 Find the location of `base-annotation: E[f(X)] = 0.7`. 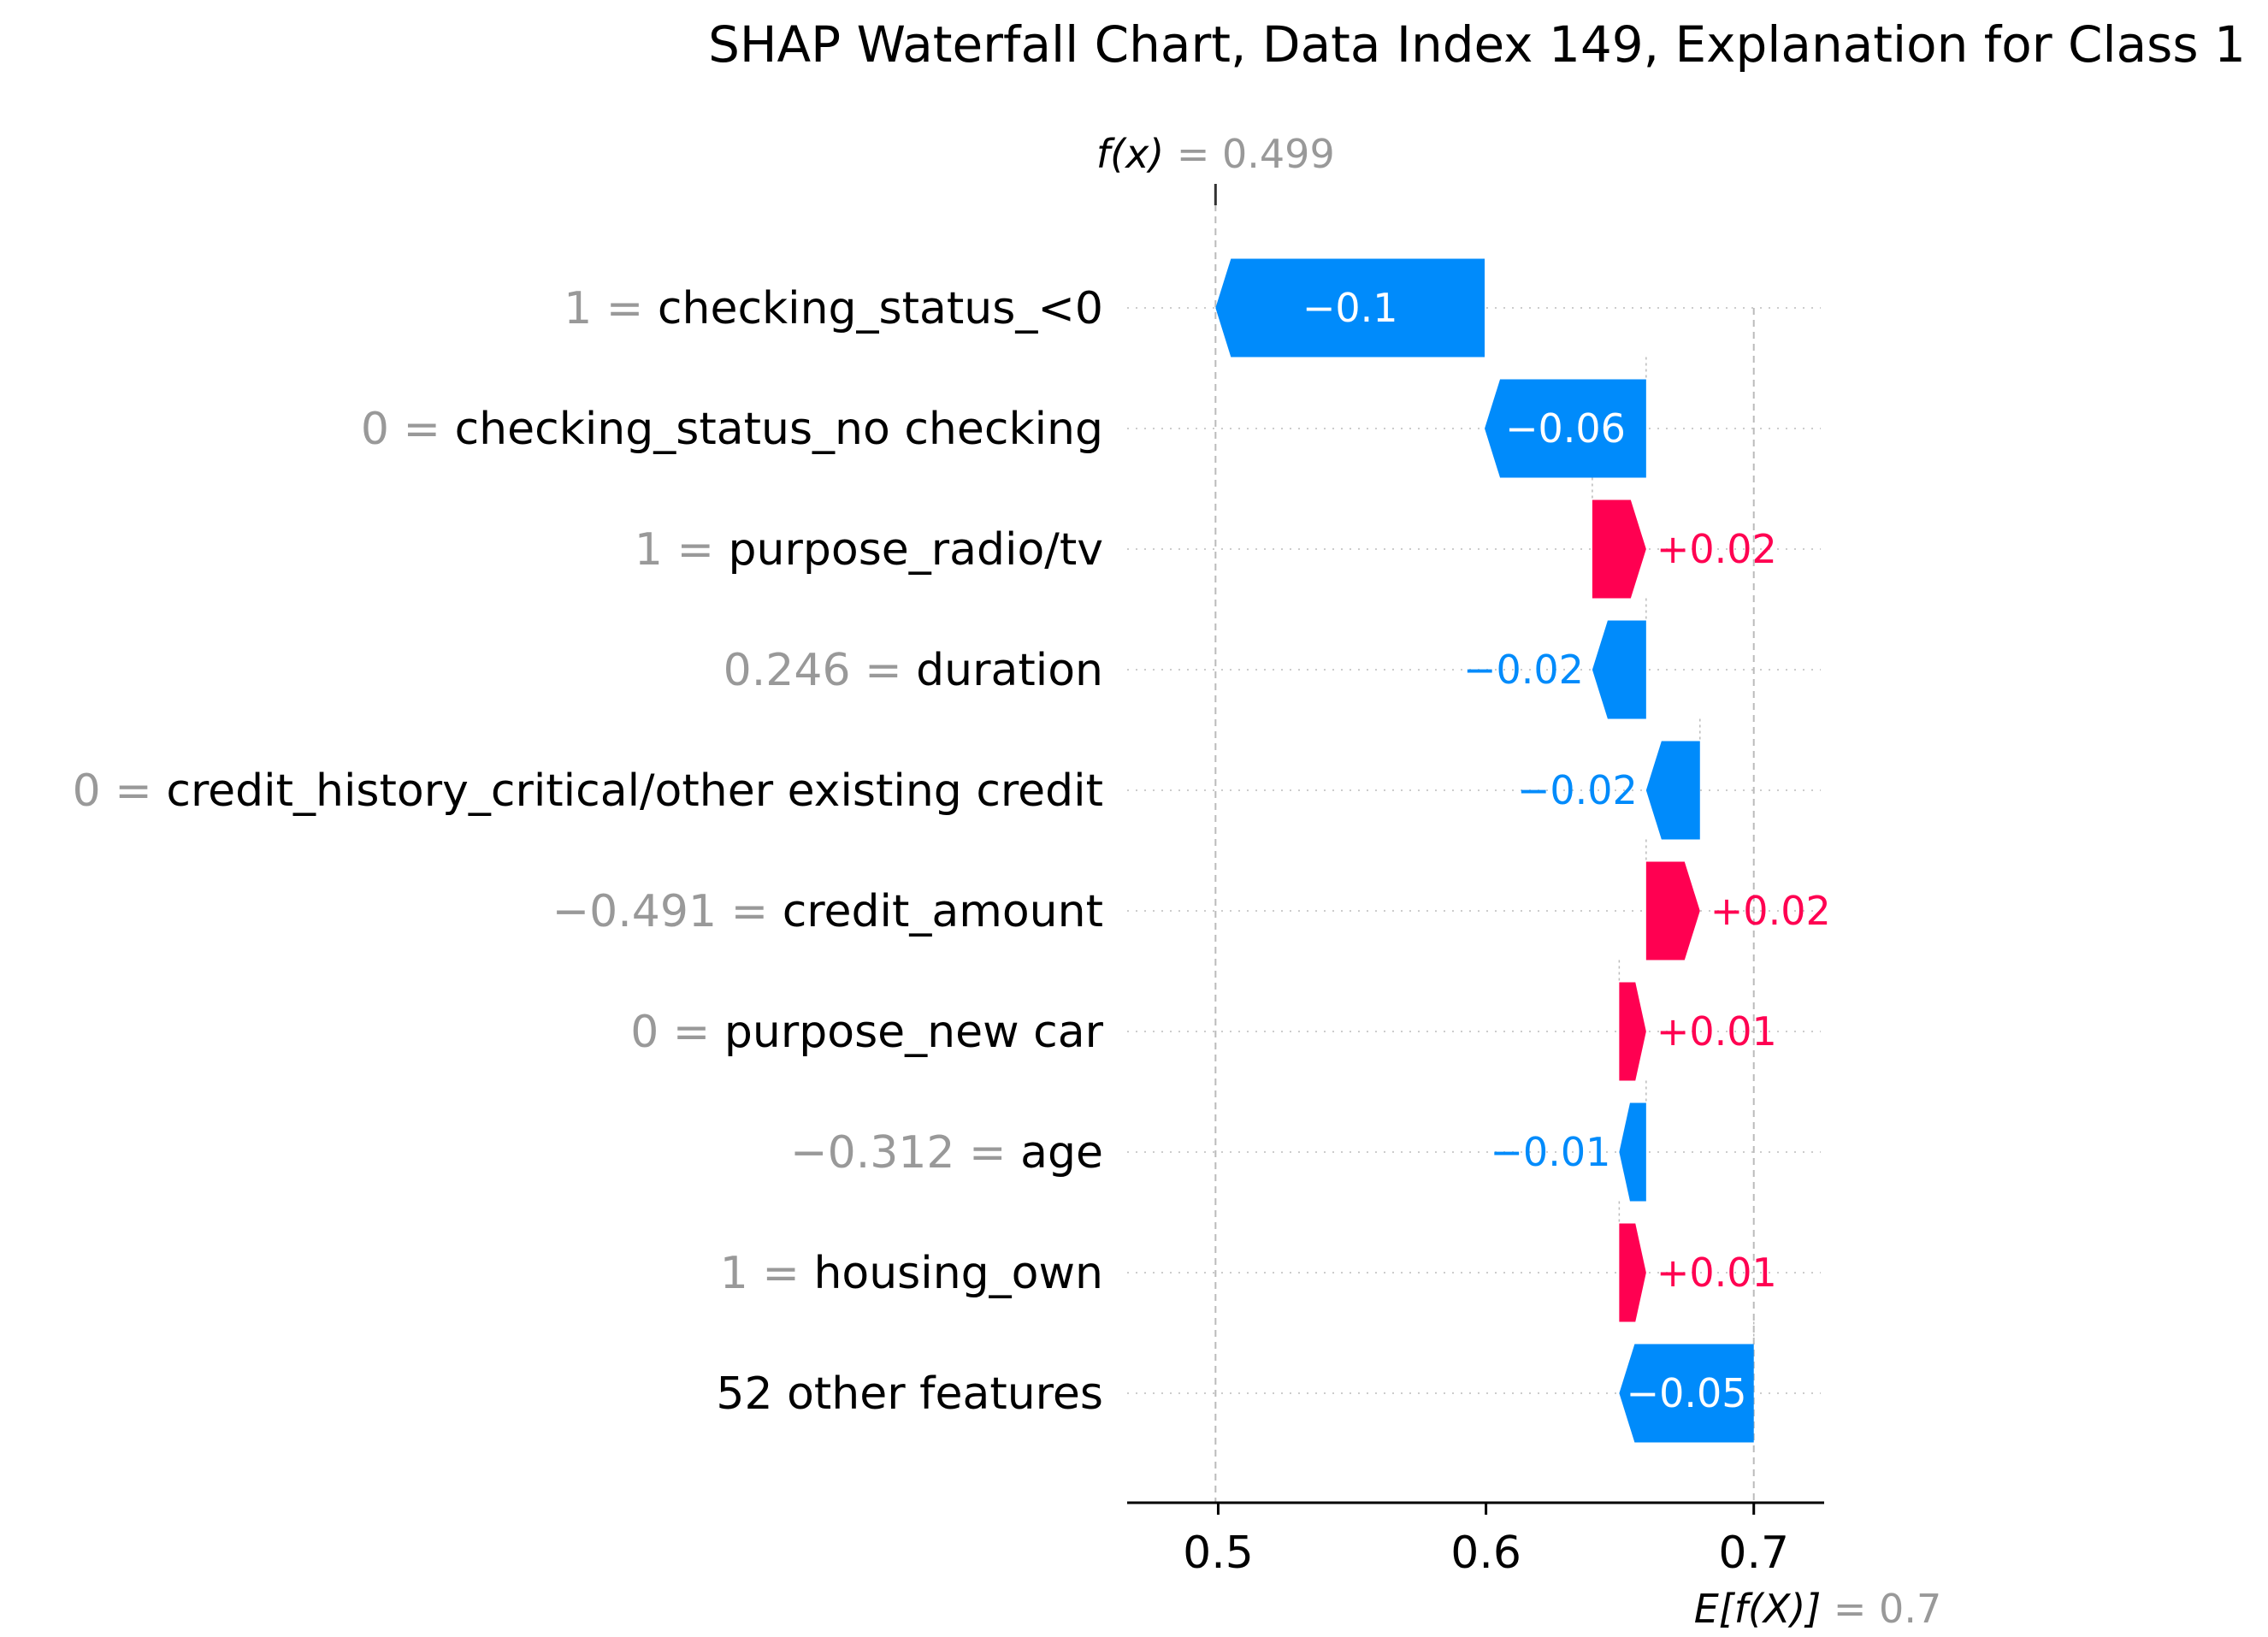

base-annotation: E[f(X)] = 0.7 is located at coordinates (1818, 1609).